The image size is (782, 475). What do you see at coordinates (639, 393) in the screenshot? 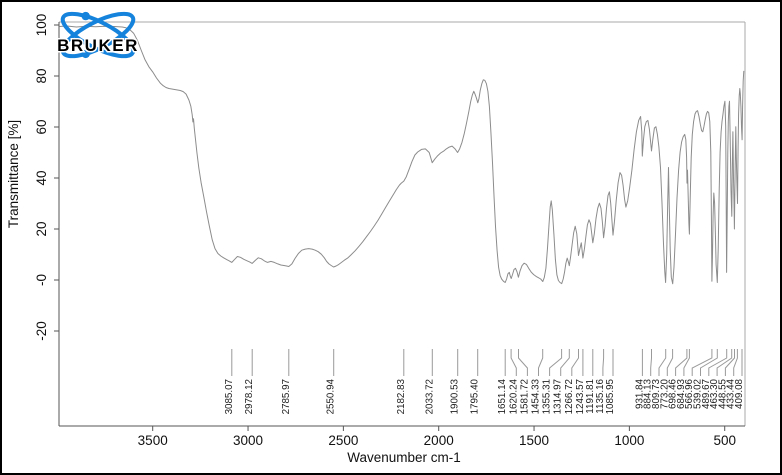
I see `peak-label: 931.84` at bounding box center [639, 393].